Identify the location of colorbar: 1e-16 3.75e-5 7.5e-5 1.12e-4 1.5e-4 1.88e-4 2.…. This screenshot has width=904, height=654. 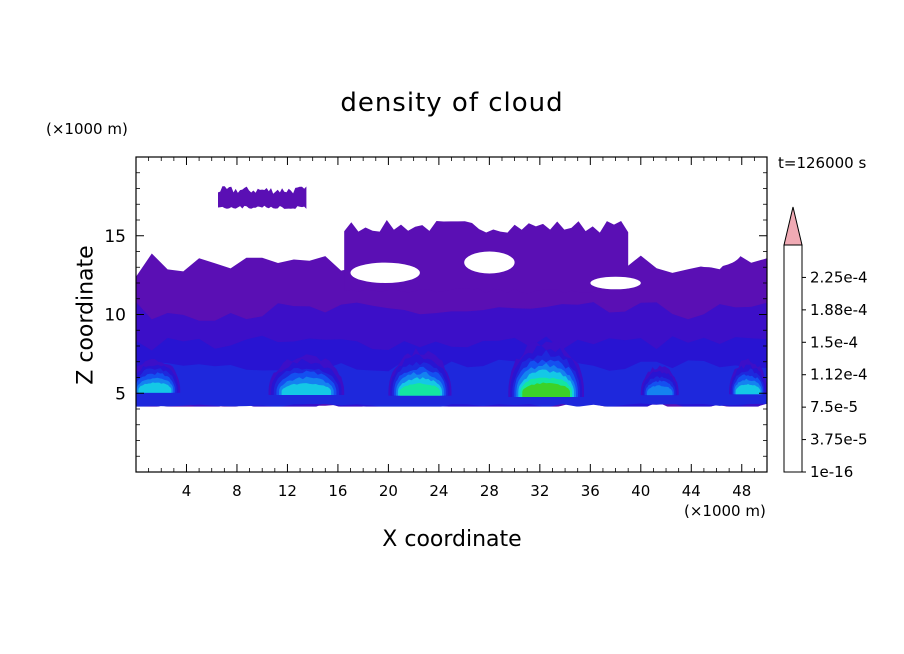
(825, 343).